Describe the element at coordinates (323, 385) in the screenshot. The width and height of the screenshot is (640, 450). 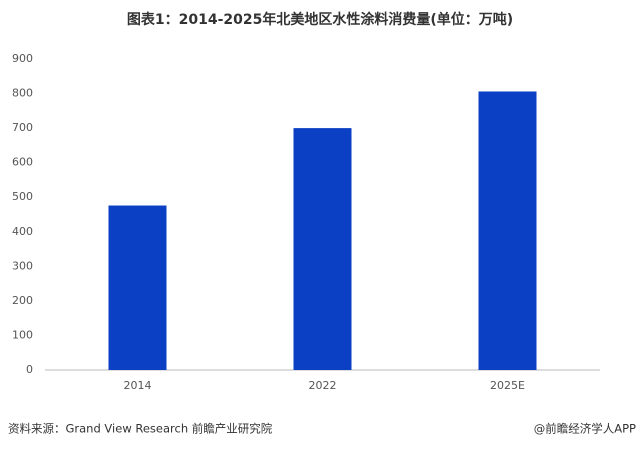
I see `x-tick-label: 2022` at that location.